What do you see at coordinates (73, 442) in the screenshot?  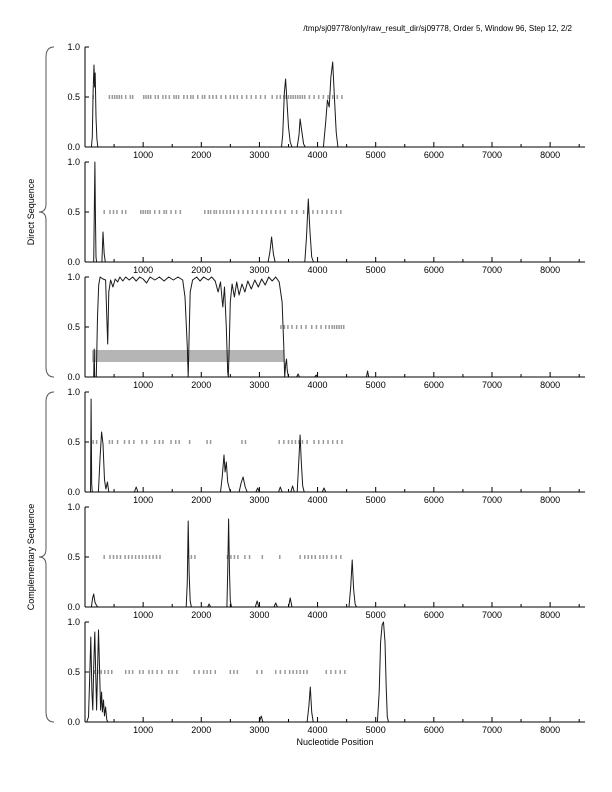 I see `y-tick-label: 0.5` at bounding box center [73, 442].